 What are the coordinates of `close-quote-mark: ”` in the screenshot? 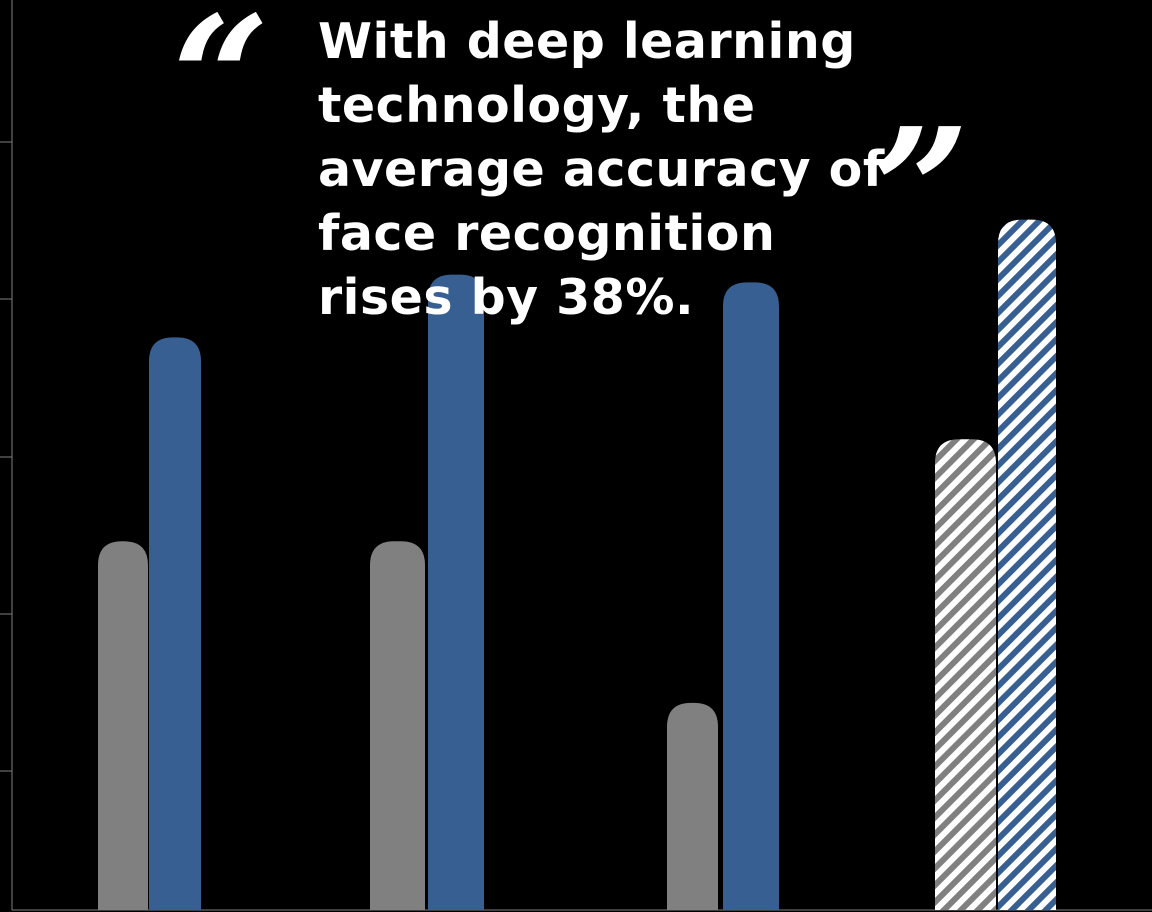 It's located at (921, 191).